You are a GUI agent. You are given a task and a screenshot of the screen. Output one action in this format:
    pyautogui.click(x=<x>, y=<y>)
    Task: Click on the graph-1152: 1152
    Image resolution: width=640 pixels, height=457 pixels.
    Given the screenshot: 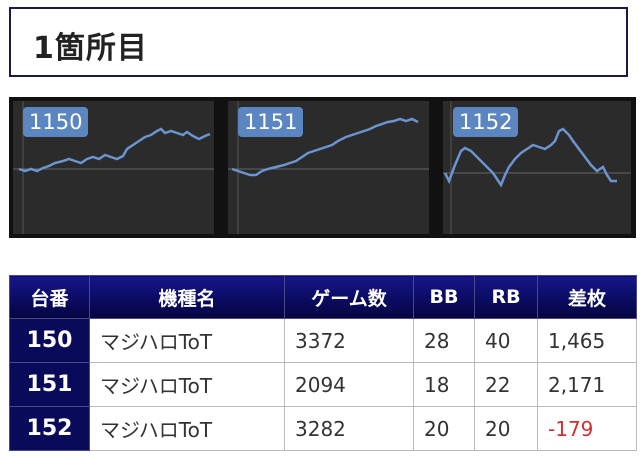 What is the action you would take?
    pyautogui.click(x=537, y=167)
    